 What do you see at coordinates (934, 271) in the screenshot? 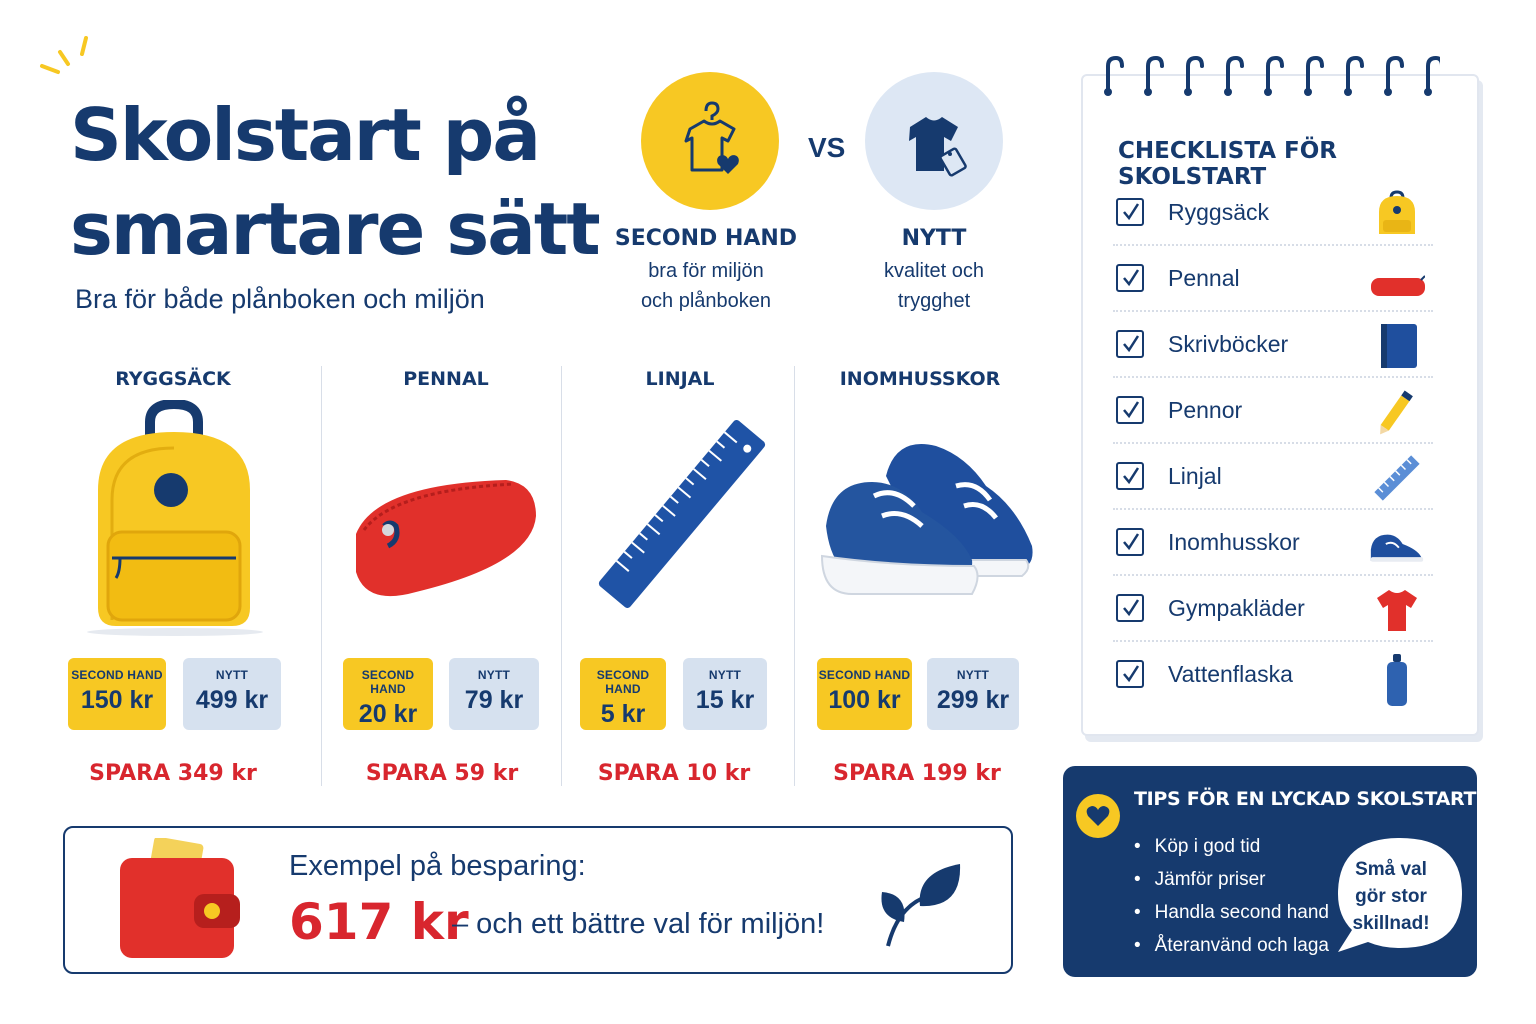
I see `new-desc-1: kvalitet och` at bounding box center [934, 271].